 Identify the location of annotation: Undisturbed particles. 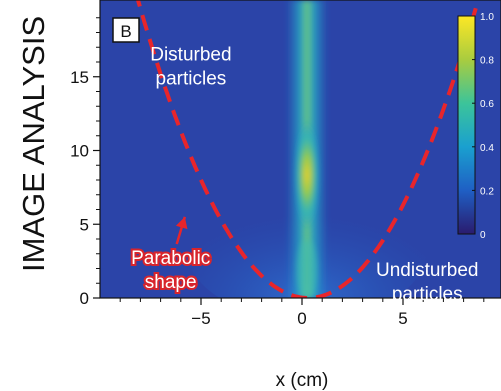
(427, 282).